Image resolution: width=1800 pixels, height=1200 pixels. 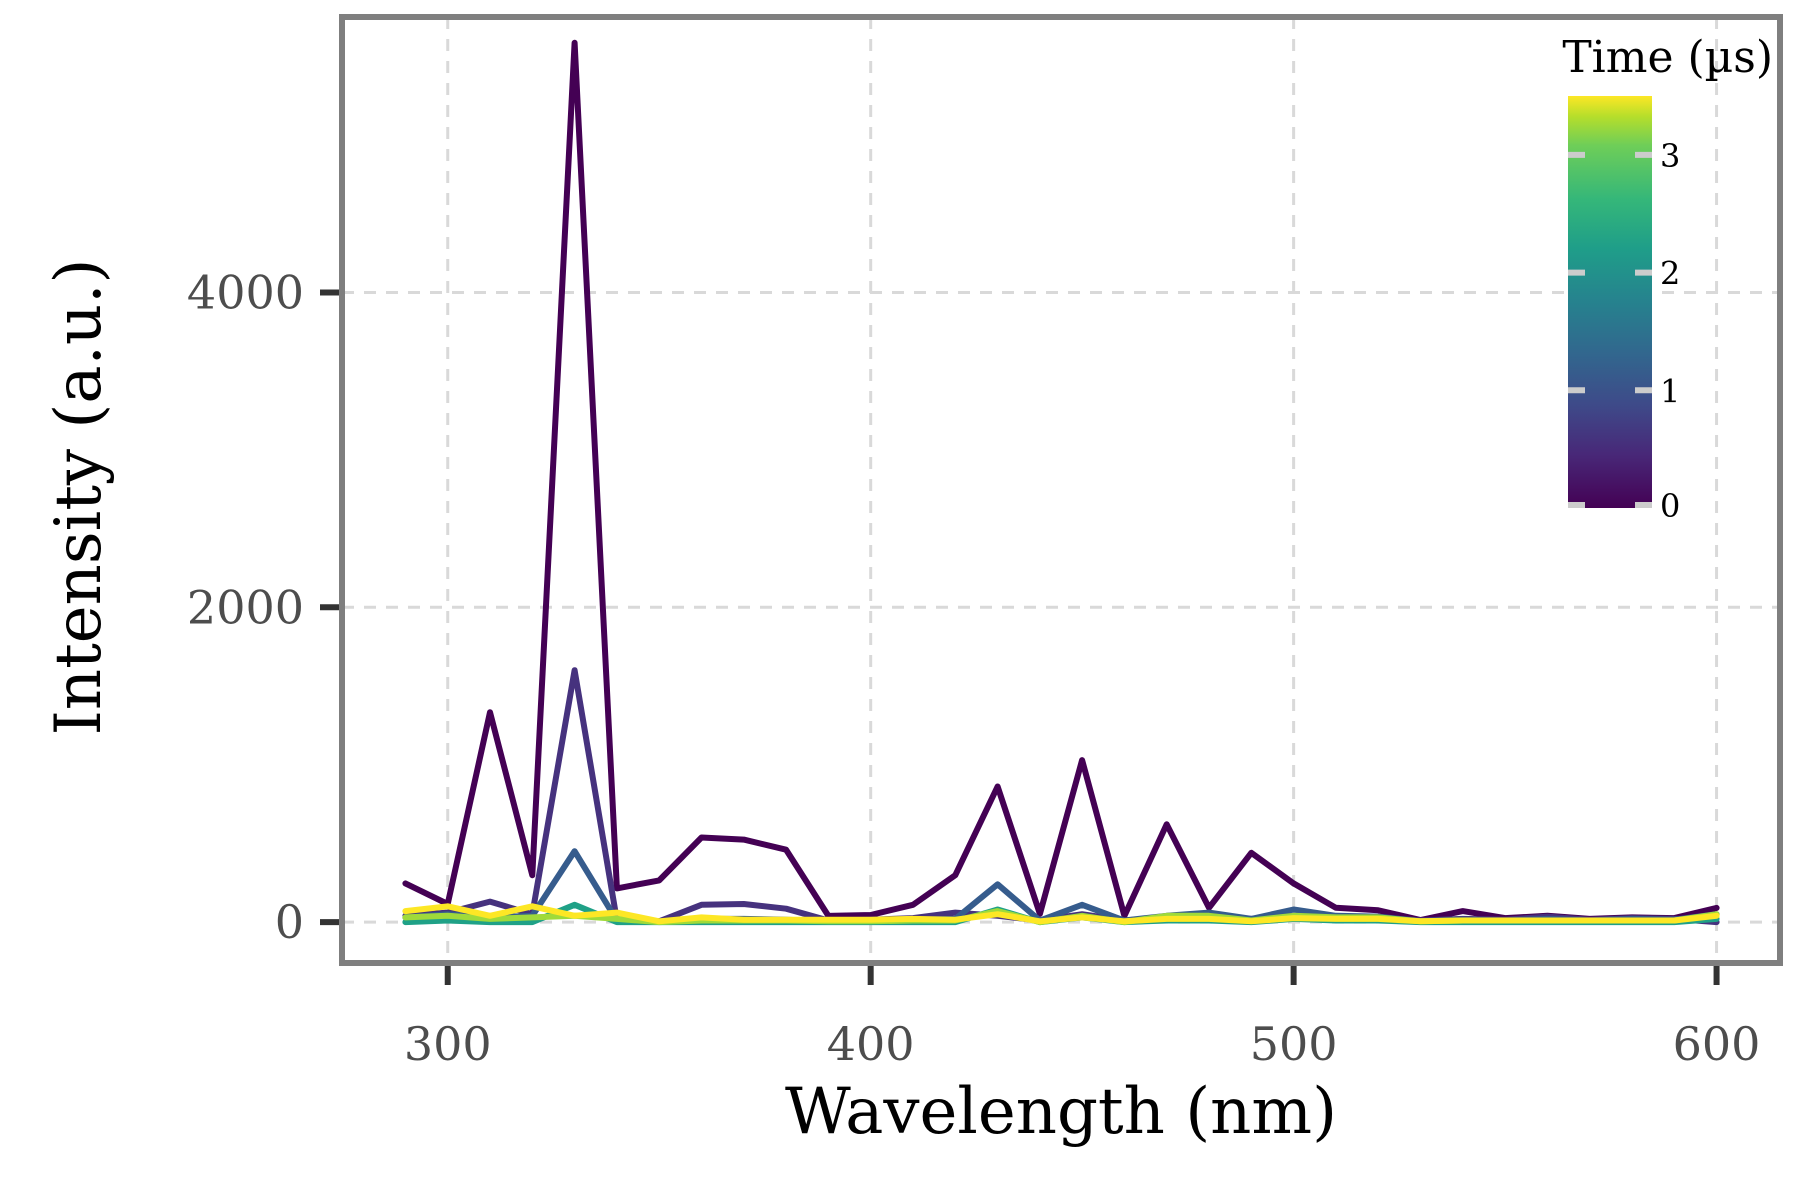 I want to click on colorbar-legend: Time (µs) 0 1 2 3, so click(x=1667, y=278).